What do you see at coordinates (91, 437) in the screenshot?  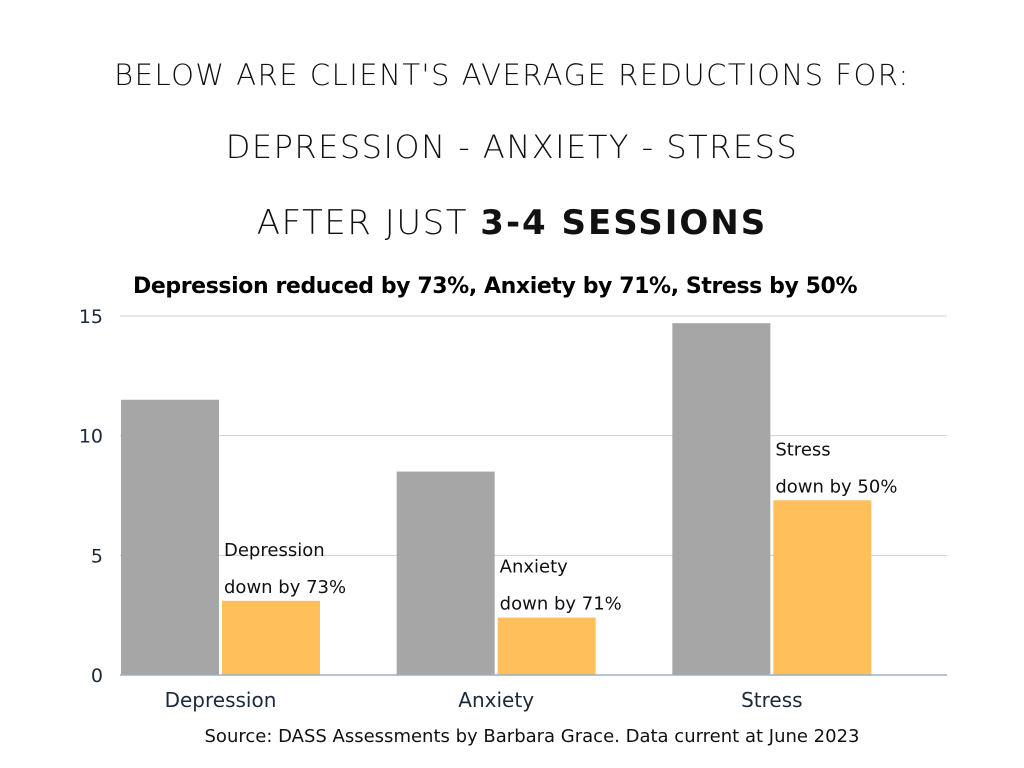 I see `y-tick-label: 10` at bounding box center [91, 437].